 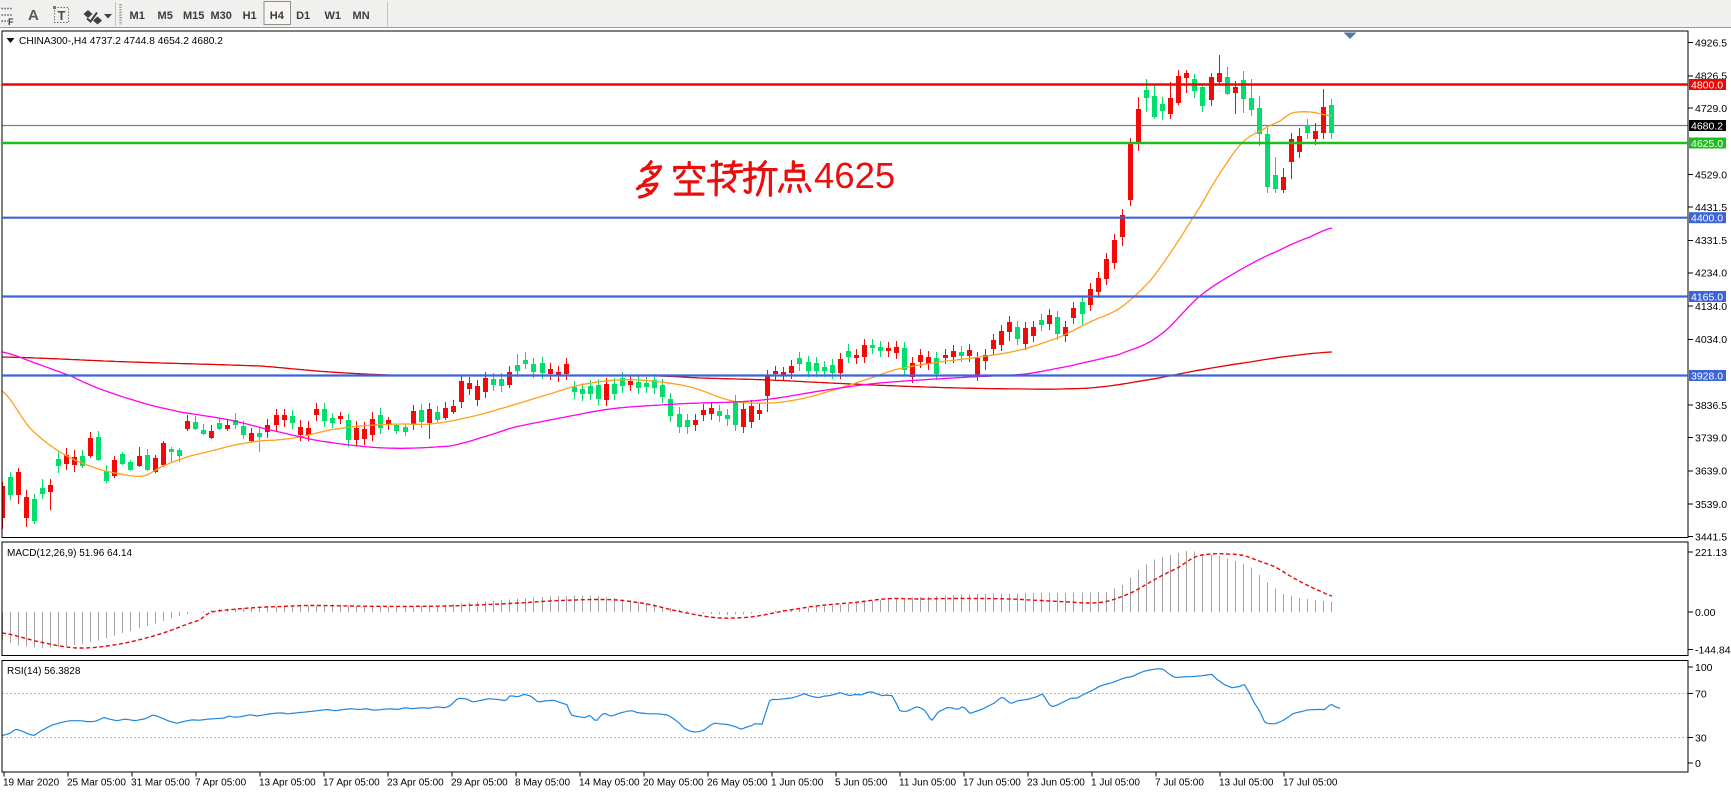 I want to click on svg-text: 0.00, so click(x=1705, y=613).